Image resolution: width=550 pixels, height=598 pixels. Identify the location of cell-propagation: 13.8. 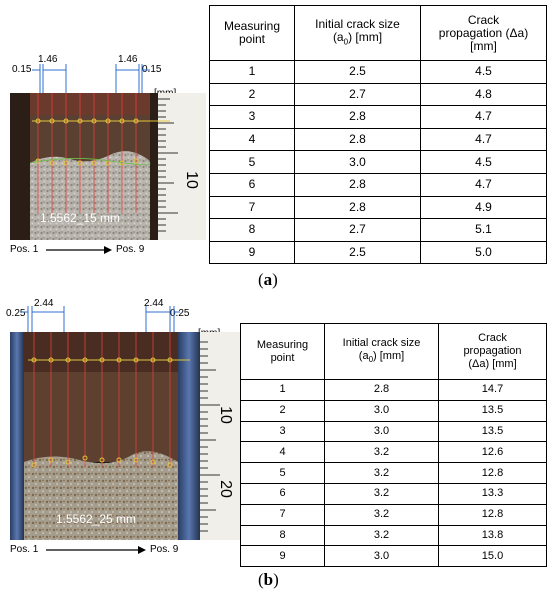
(492, 535).